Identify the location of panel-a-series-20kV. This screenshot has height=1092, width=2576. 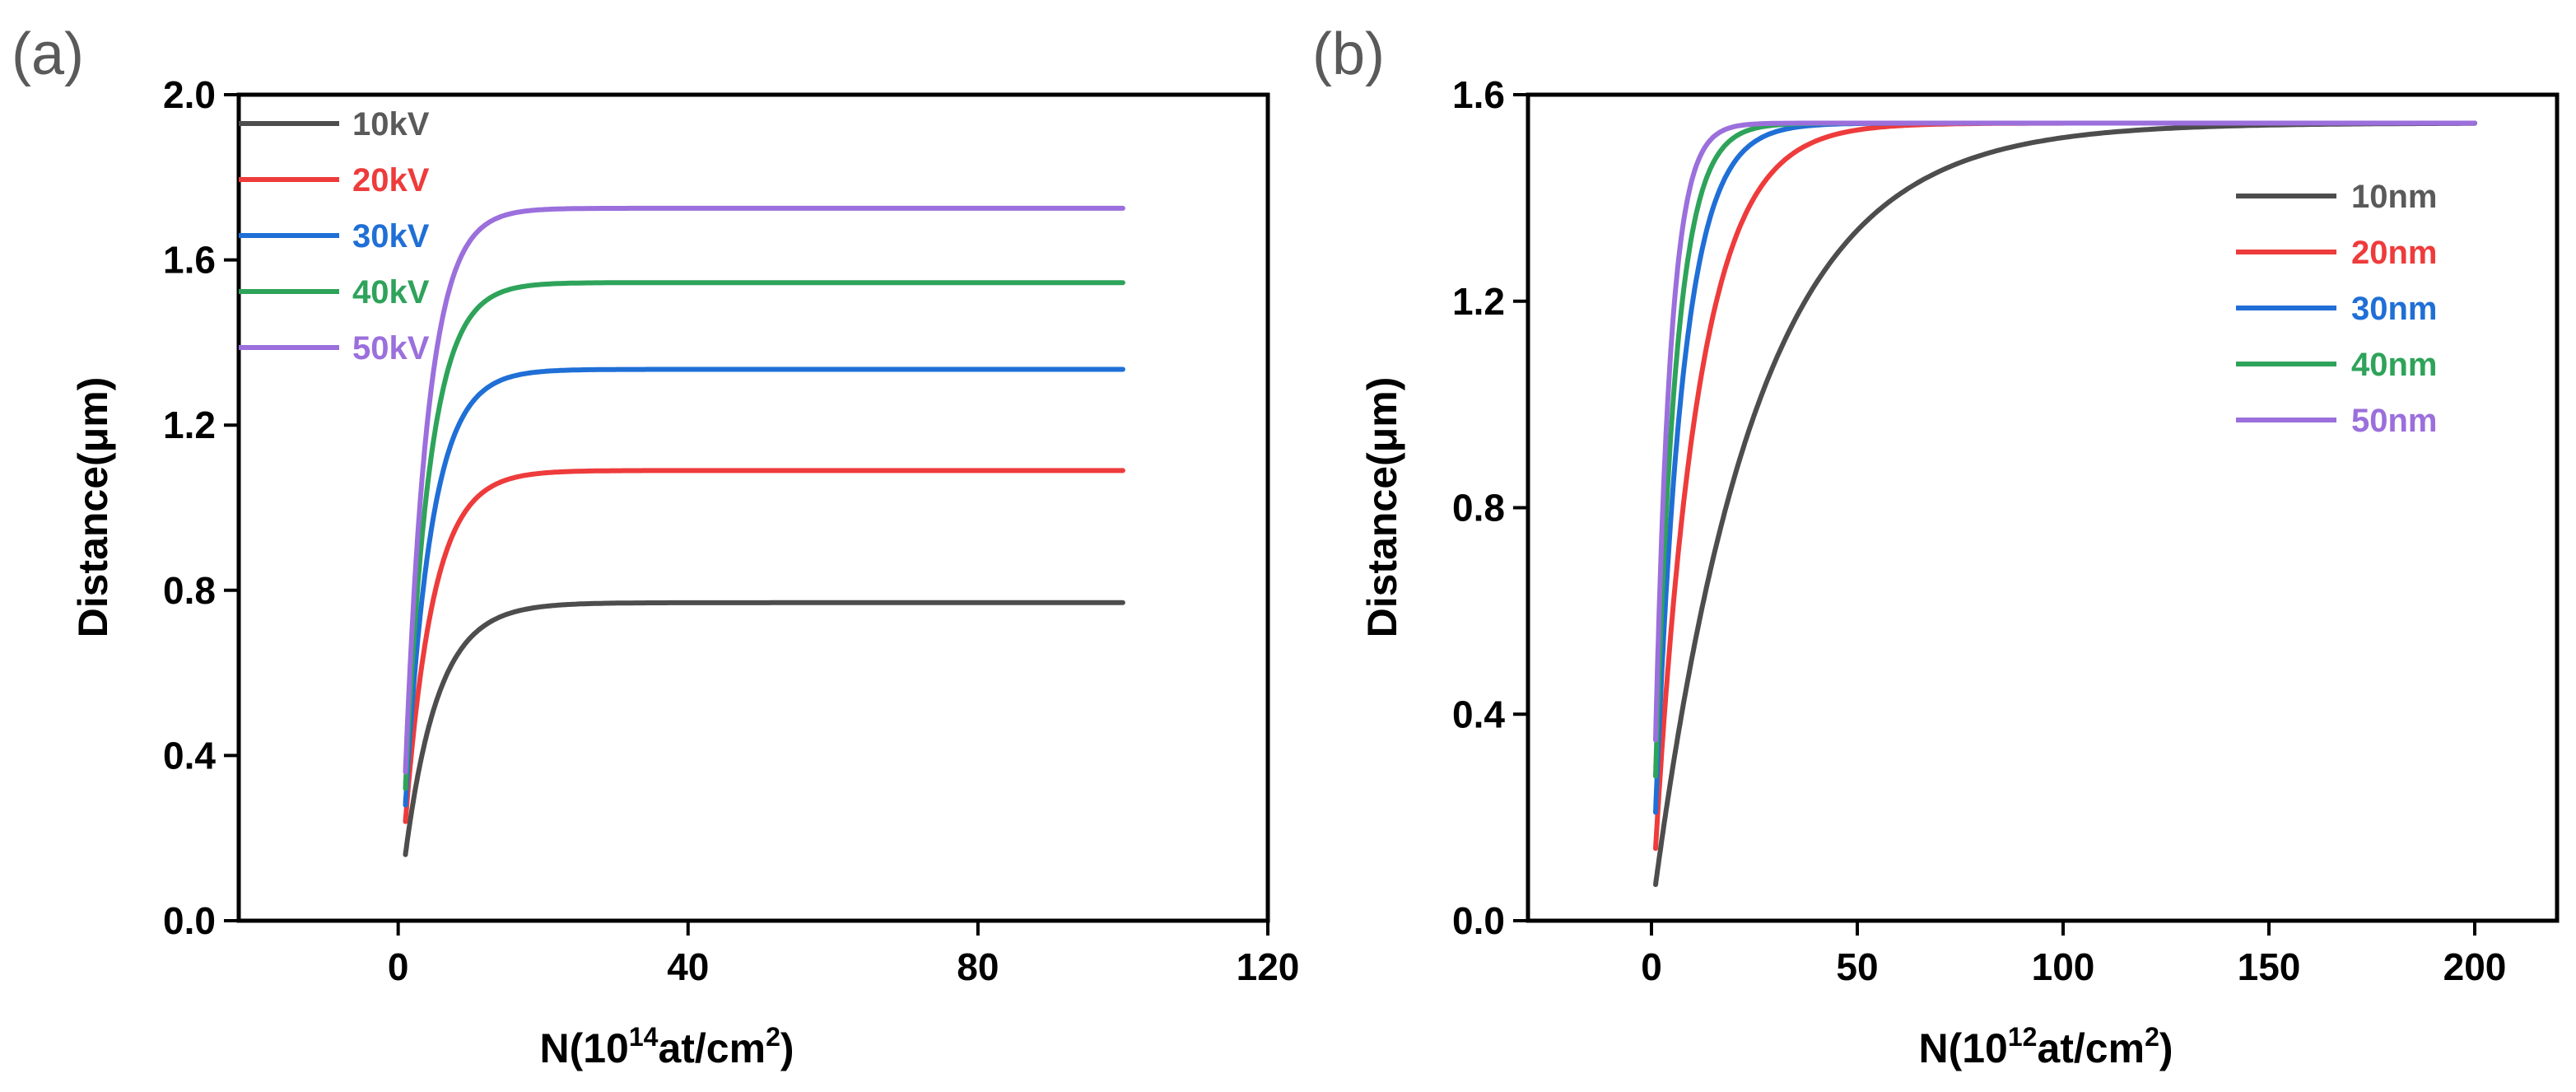
(764, 646).